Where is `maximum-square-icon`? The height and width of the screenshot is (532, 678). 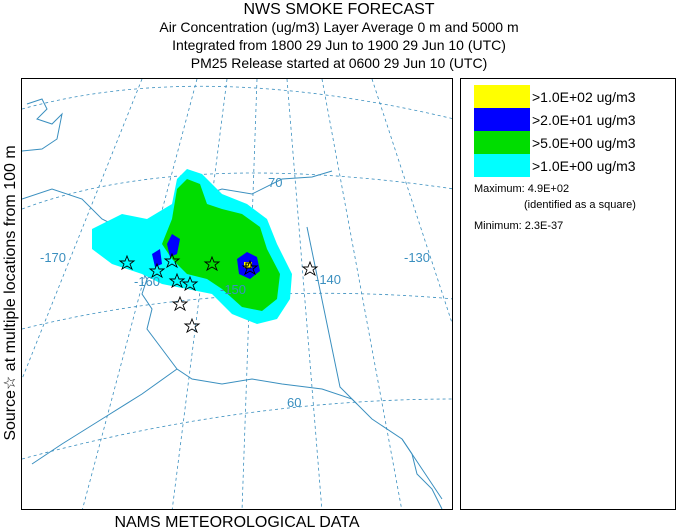 maximum-square-icon is located at coordinates (248, 265).